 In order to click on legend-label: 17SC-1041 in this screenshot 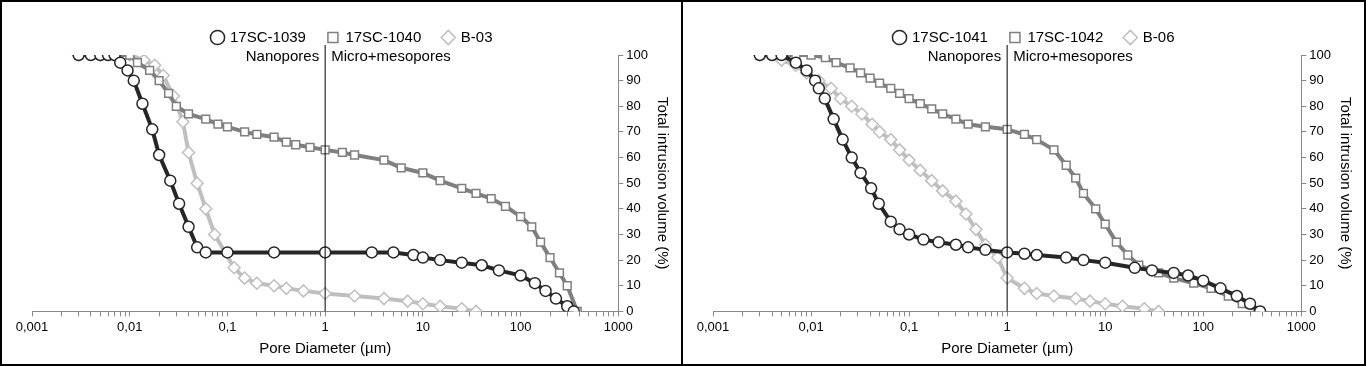, I will do `click(950, 36)`.